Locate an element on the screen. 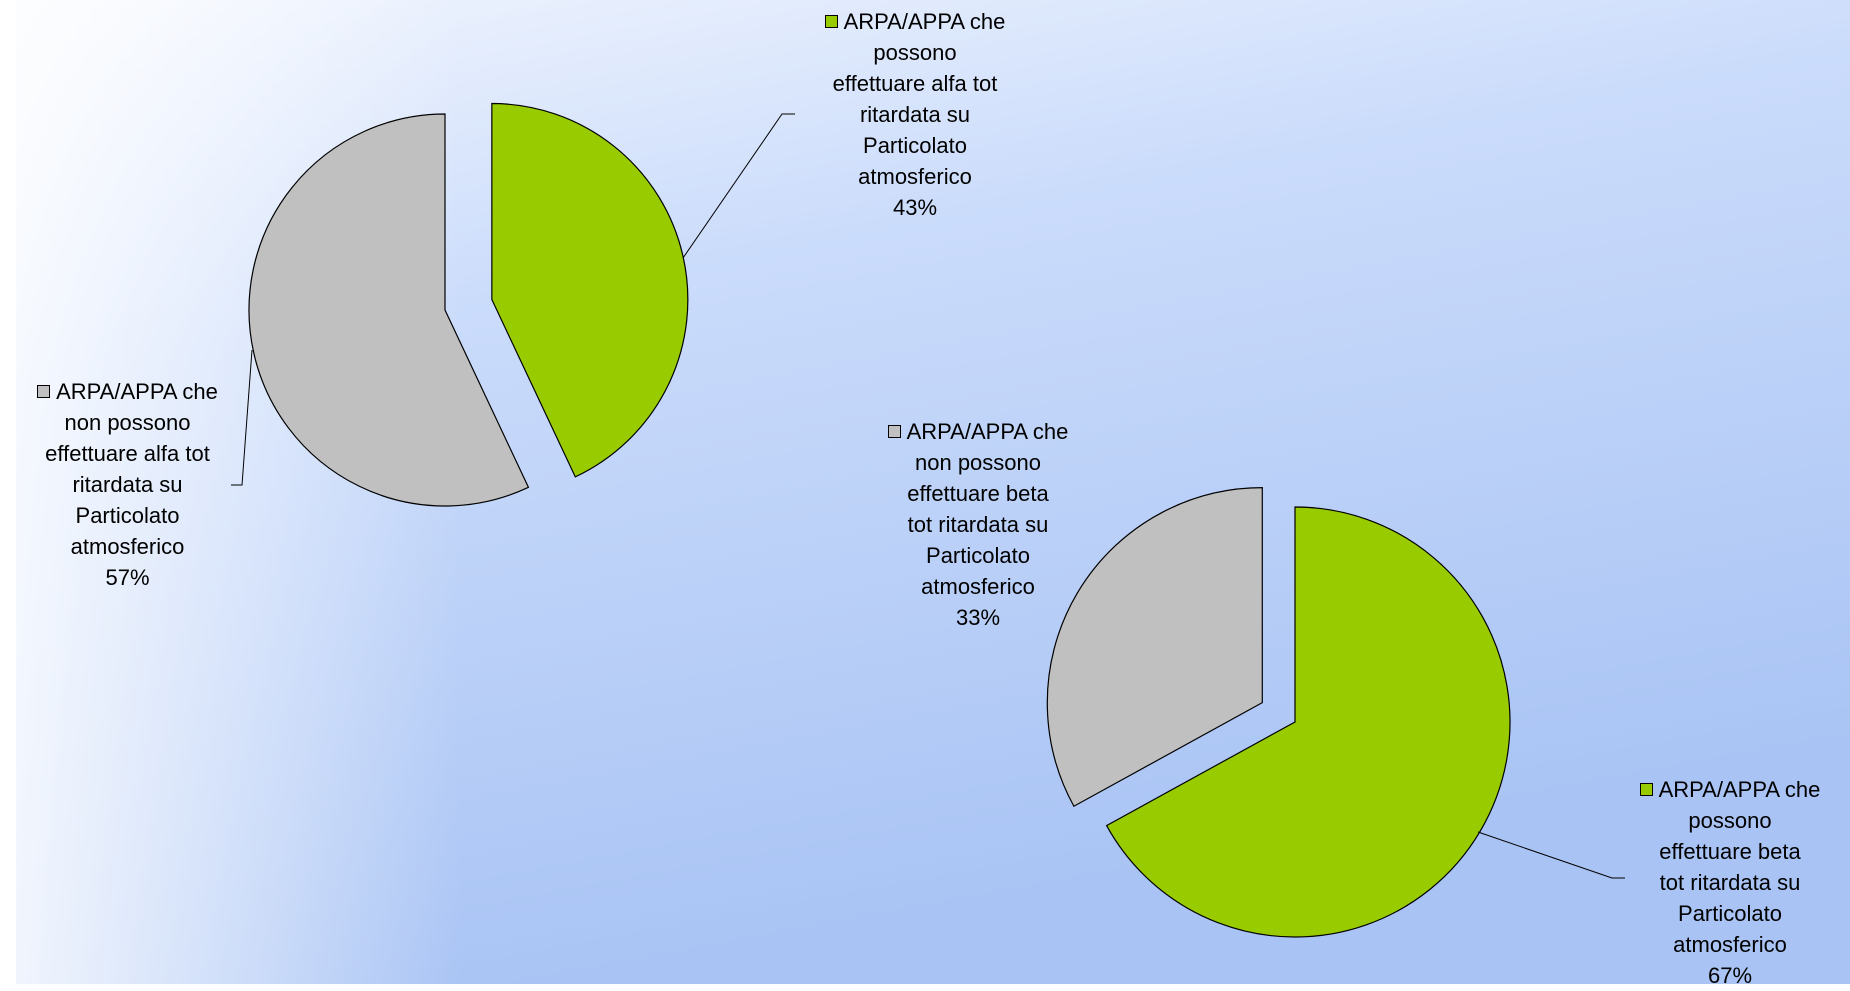 The image size is (1850, 991). pie-chart-beta is located at coordinates (1335, 712).